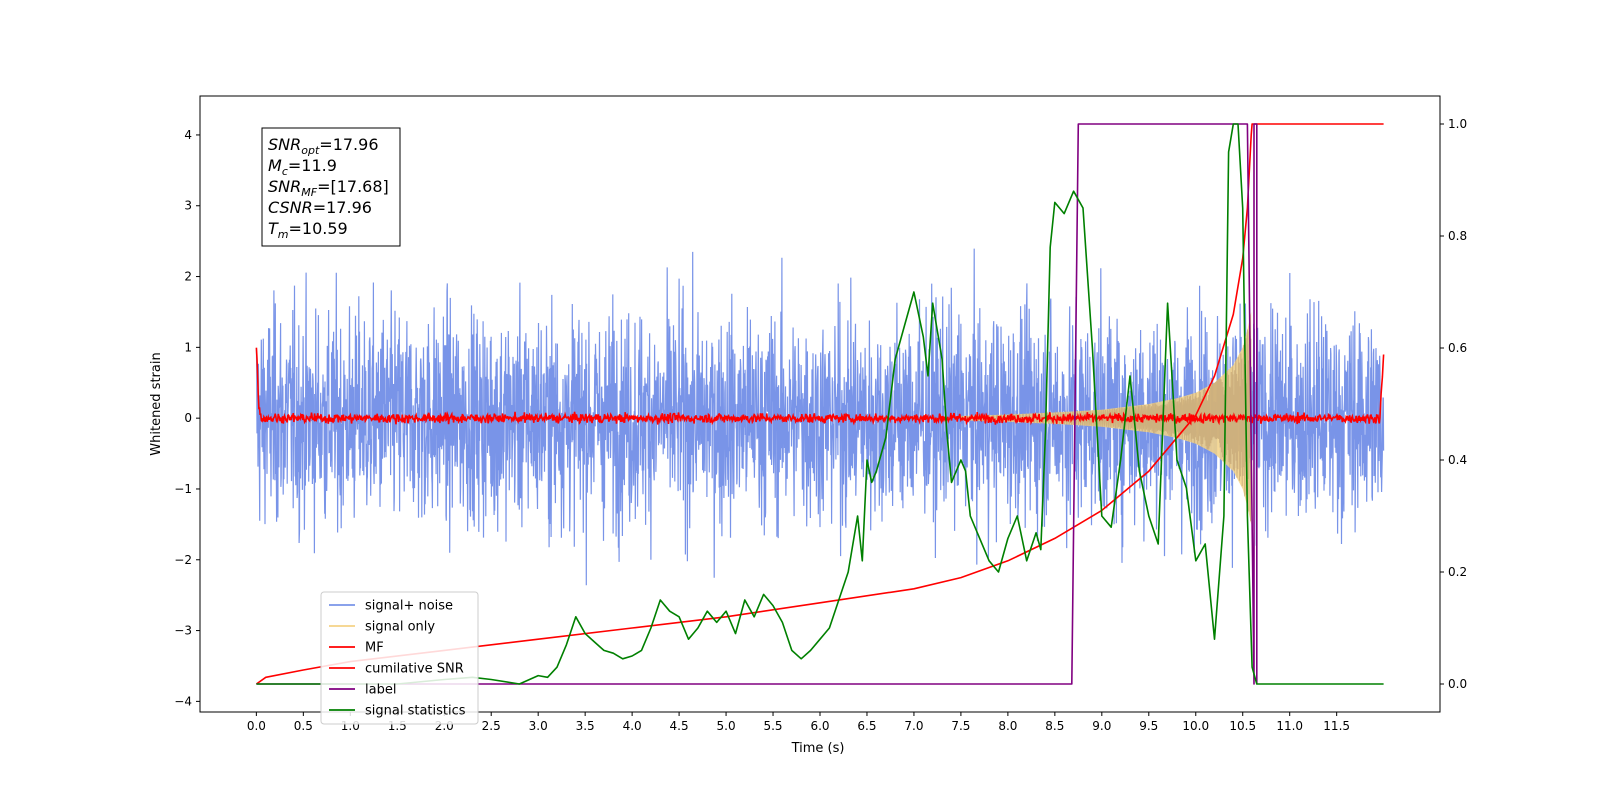  What do you see at coordinates (328, 188) in the screenshot?
I see `annotation-line: SNRMF=[17.68]` at bounding box center [328, 188].